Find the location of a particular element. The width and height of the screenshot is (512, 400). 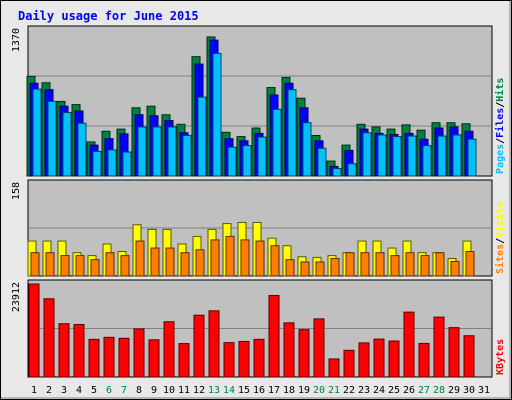

y-max-label: 1370 is located at coordinates (16, 40).